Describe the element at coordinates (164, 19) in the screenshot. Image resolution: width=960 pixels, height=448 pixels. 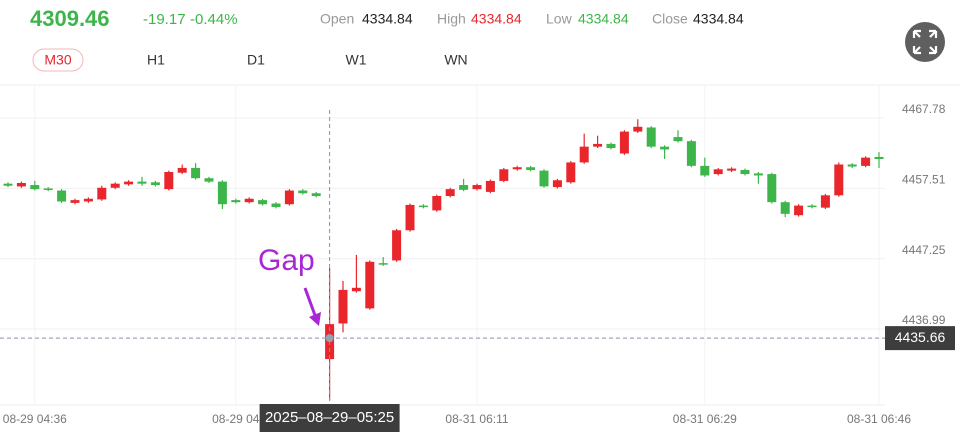
I see `price-change: -19.17` at that location.